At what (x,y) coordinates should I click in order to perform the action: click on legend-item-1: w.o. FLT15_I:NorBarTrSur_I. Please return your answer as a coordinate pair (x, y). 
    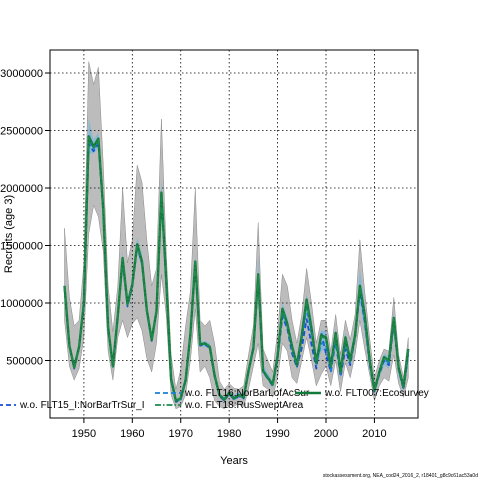
    Looking at the image, I should click on (72, 405).